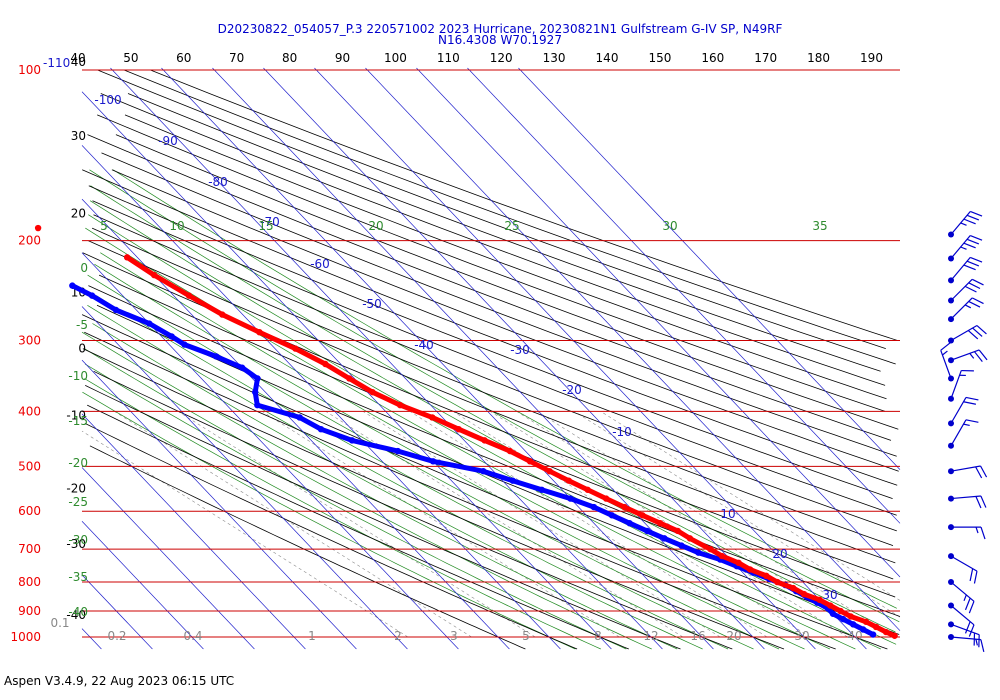 This screenshot has height=700, width=1000. What do you see at coordinates (554, 58) in the screenshot?
I see `top-theta-label: 130` at bounding box center [554, 58].